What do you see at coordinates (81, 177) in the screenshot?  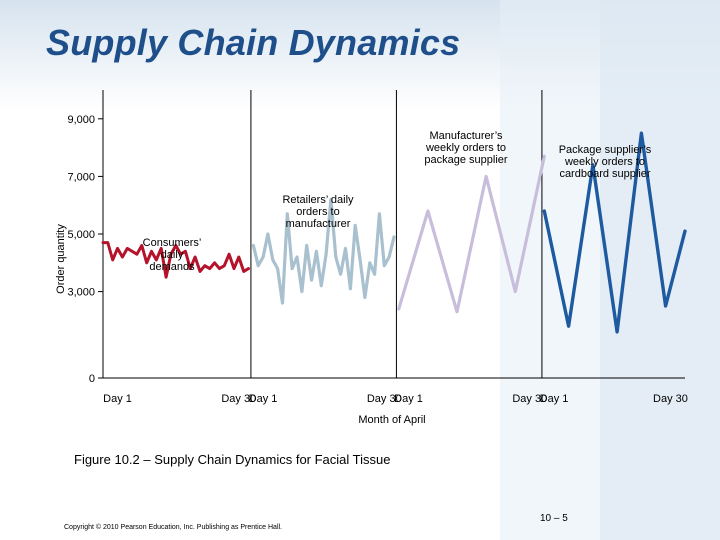 I see `y-tick-label: 7,000` at bounding box center [81, 177].